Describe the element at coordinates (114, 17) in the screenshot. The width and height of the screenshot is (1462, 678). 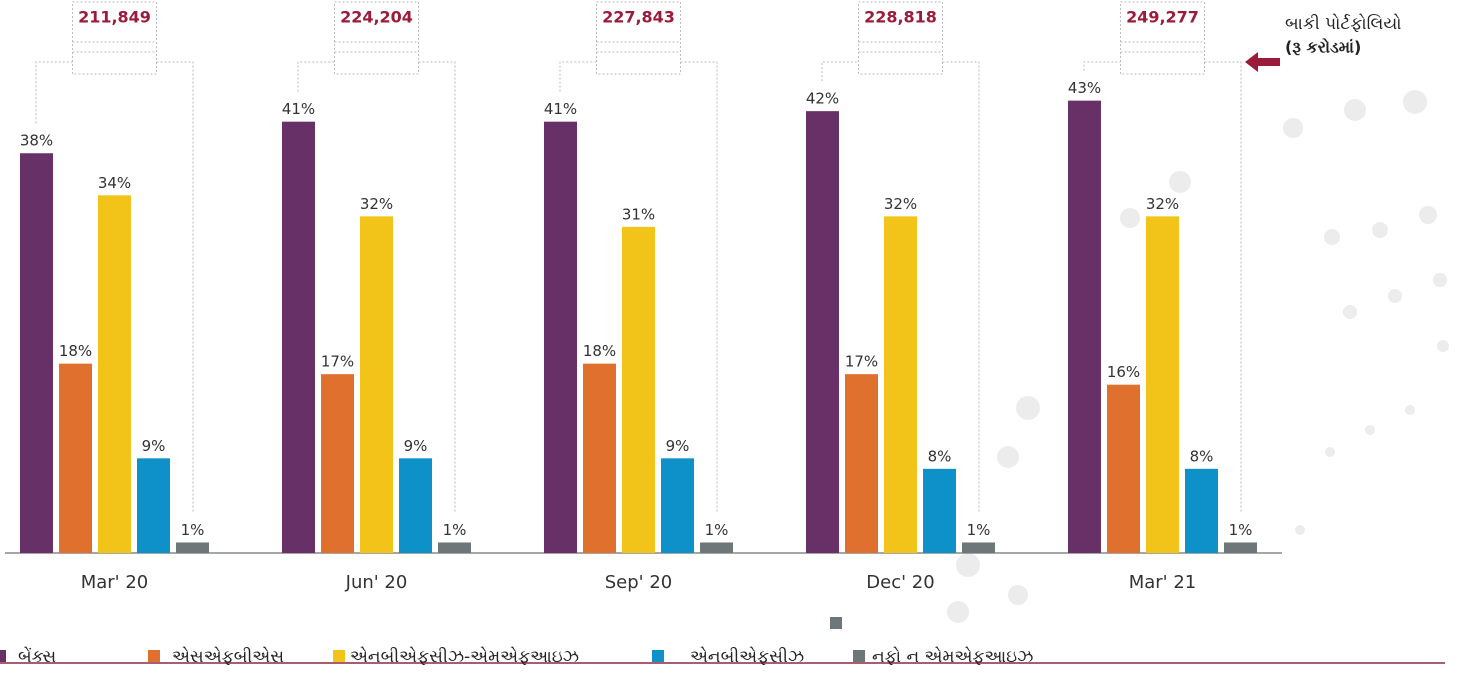
I see `total-label: 211,849` at that location.